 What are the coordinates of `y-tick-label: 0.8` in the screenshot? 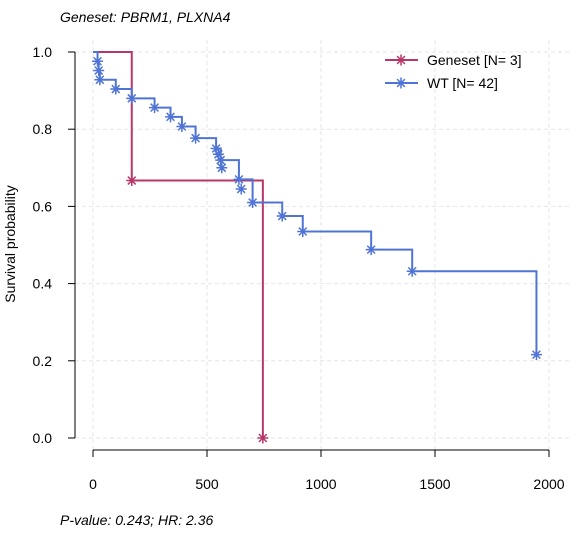 It's located at (43, 129).